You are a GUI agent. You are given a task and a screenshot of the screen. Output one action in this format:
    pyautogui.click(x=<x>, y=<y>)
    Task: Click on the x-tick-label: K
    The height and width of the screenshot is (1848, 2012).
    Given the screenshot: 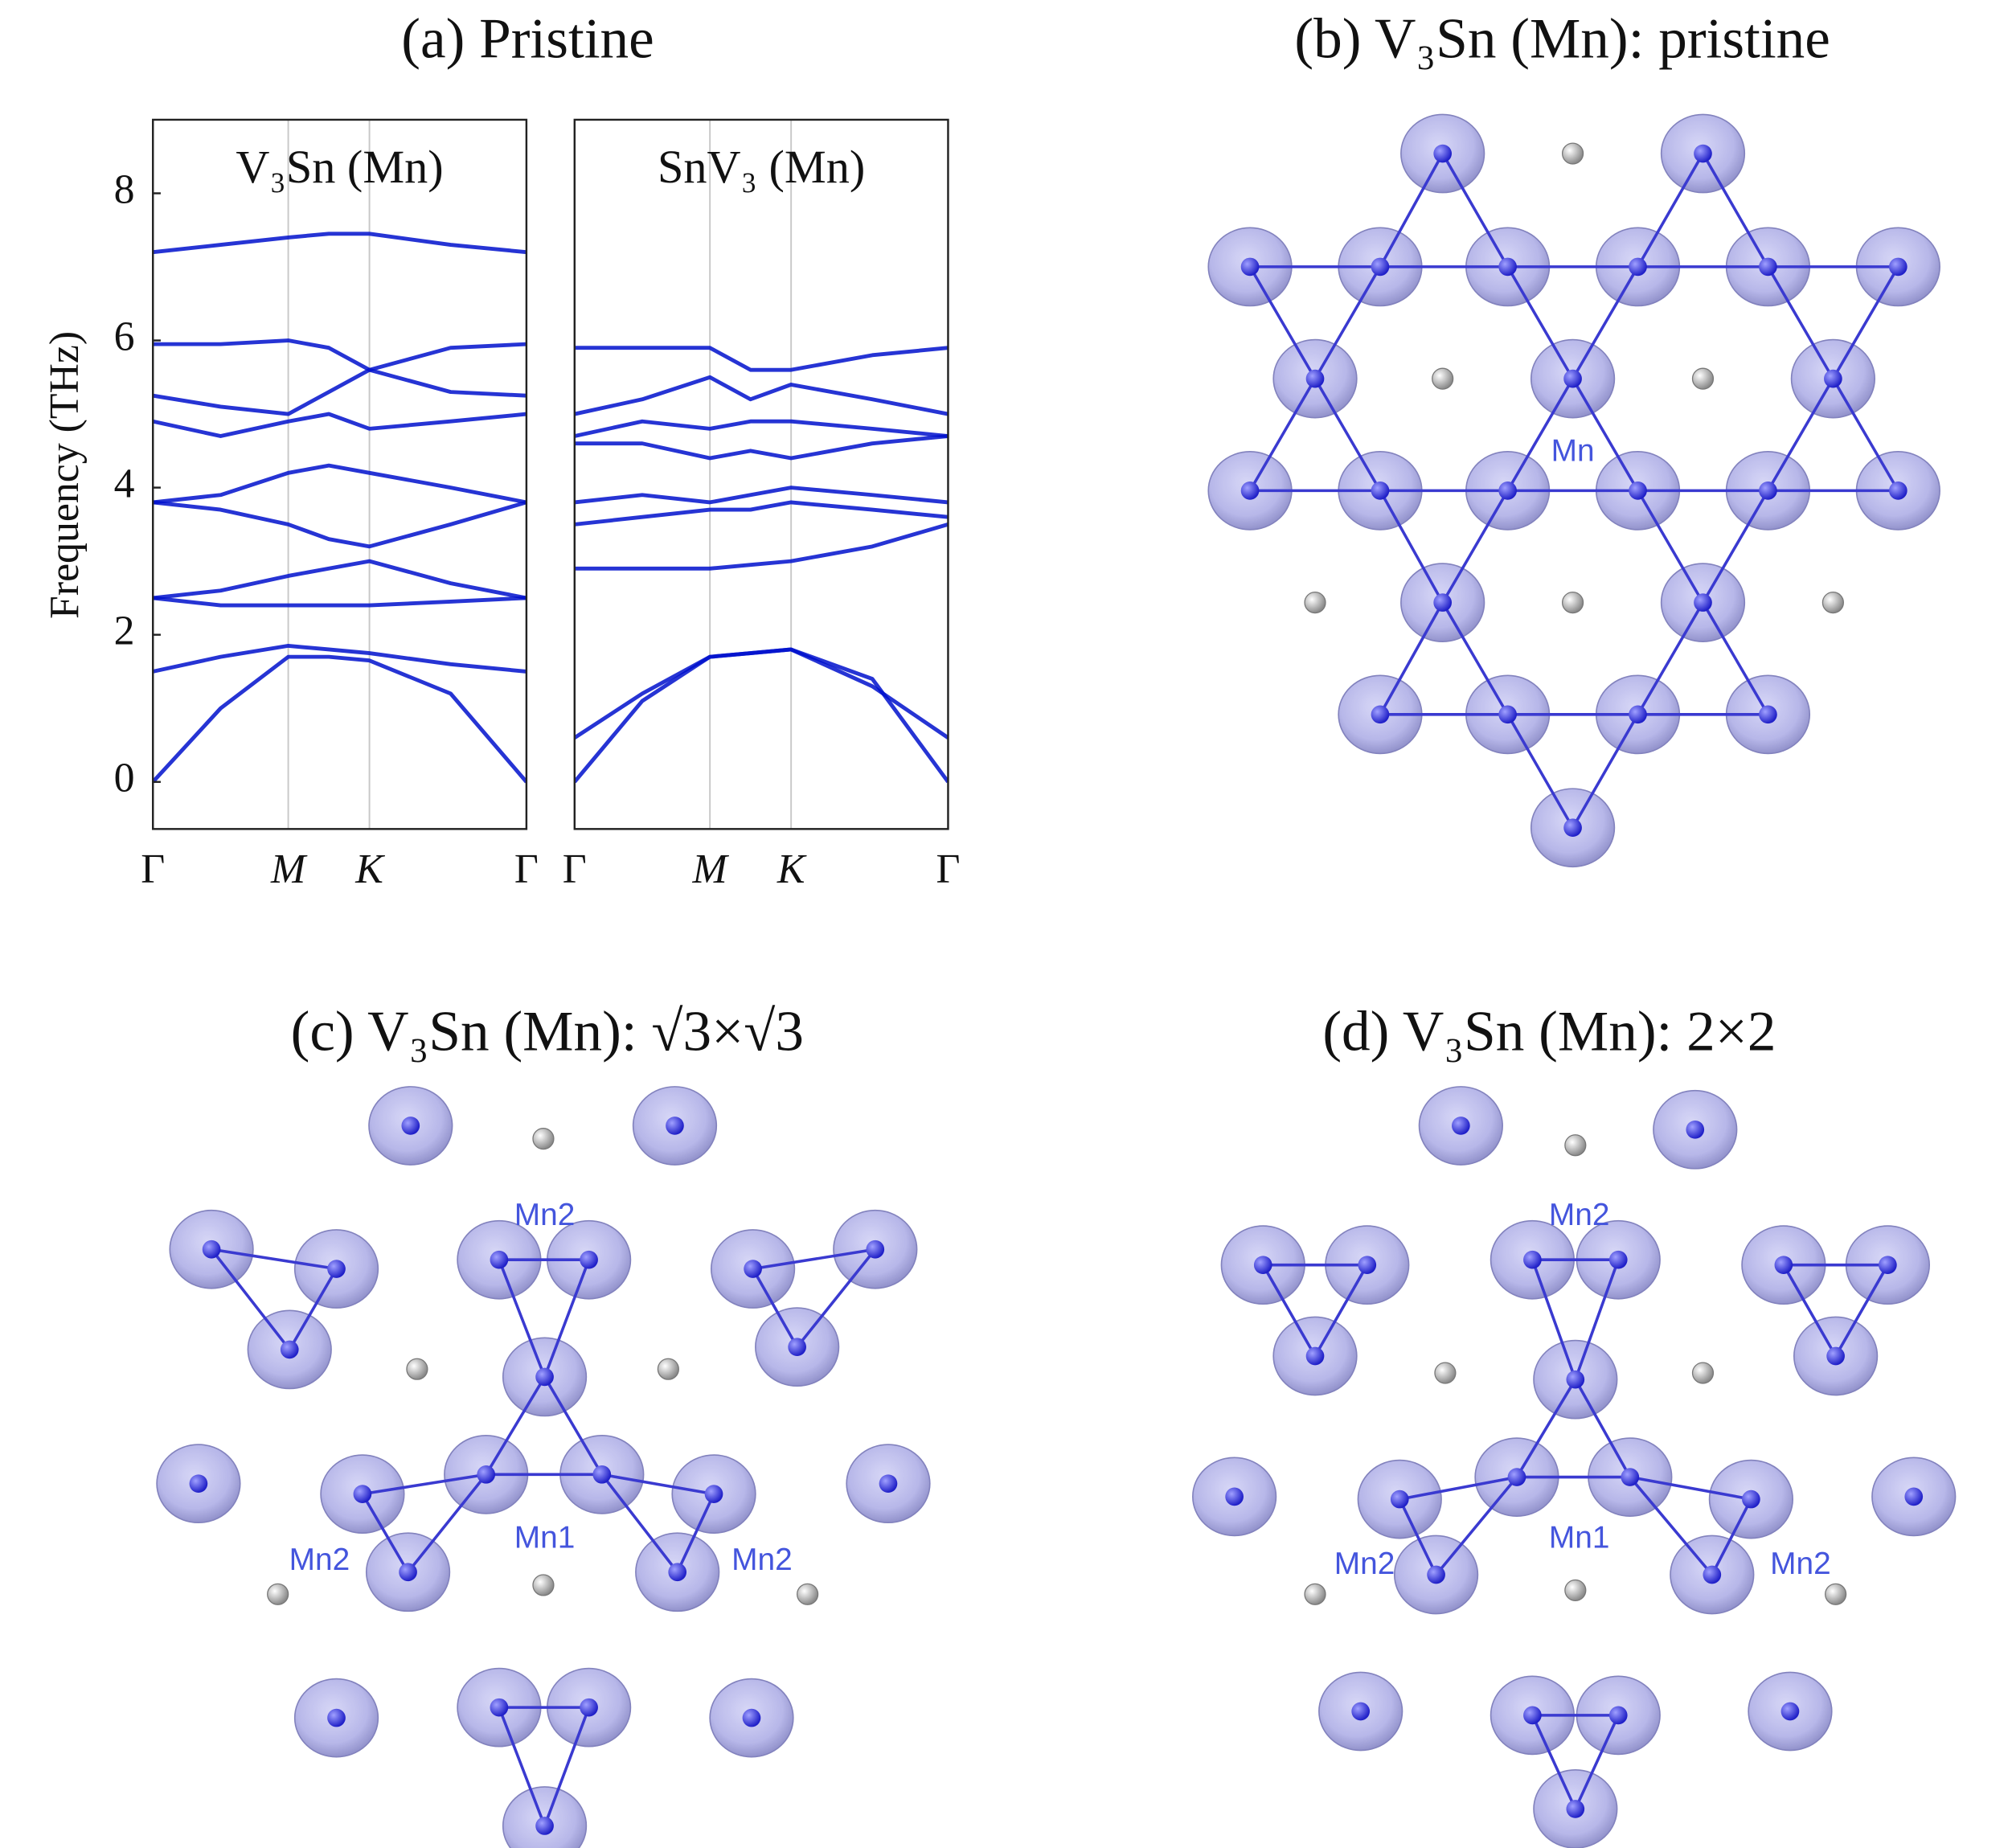 What is the action you would take?
    pyautogui.click(x=792, y=869)
    